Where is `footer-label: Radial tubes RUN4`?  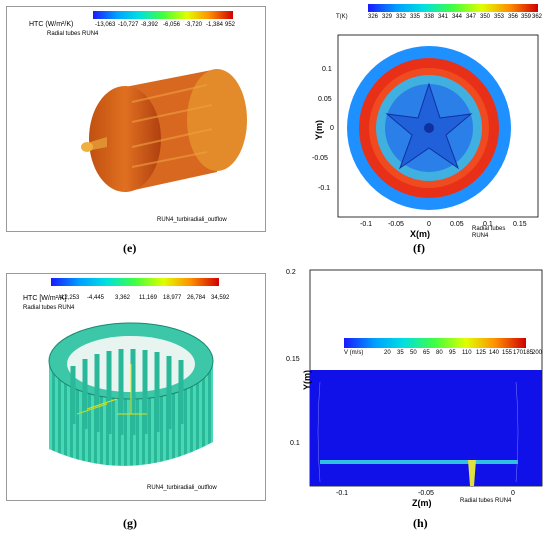
footer-label: Radial tubes RUN4 is located at coordinates (486, 501).